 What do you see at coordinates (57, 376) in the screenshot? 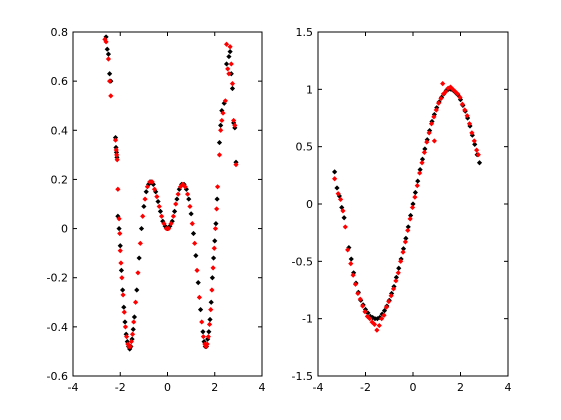
I see `y-tick-label: -0.6` at bounding box center [57, 376].